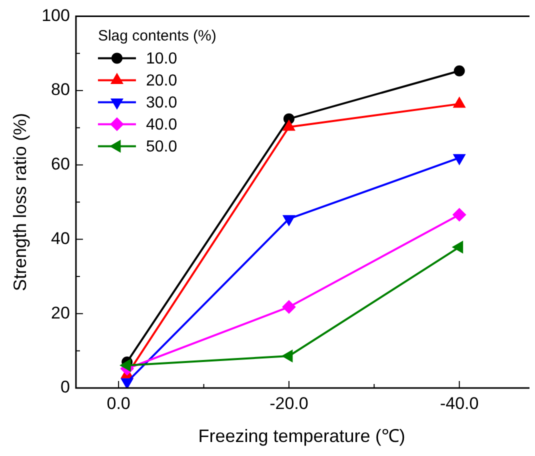  Describe the element at coordinates (162, 125) in the screenshot. I see `legend-label: 40.0` at that location.